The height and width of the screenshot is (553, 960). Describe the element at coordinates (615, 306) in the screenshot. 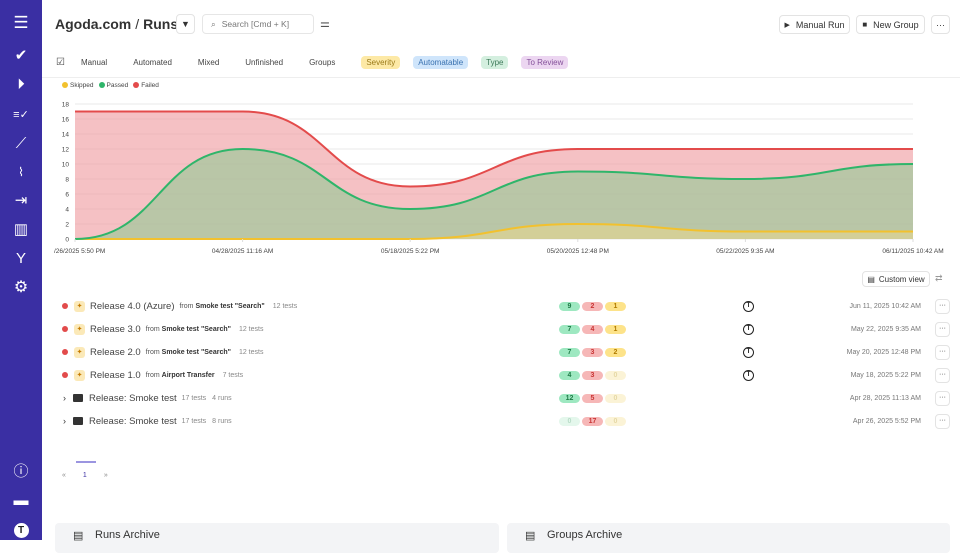

I see `skipped-badge: 1` at that location.